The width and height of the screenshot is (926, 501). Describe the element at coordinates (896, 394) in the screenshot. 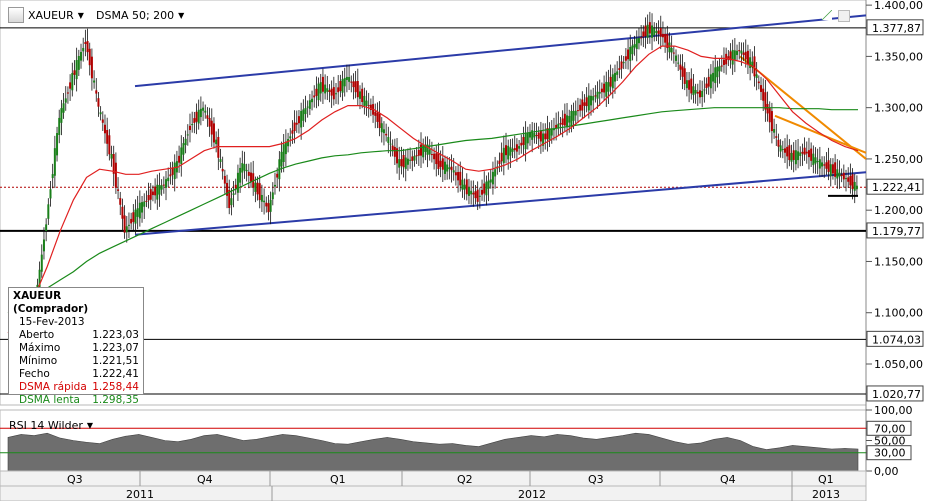

I see `level-label: 1.020,77` at that location.